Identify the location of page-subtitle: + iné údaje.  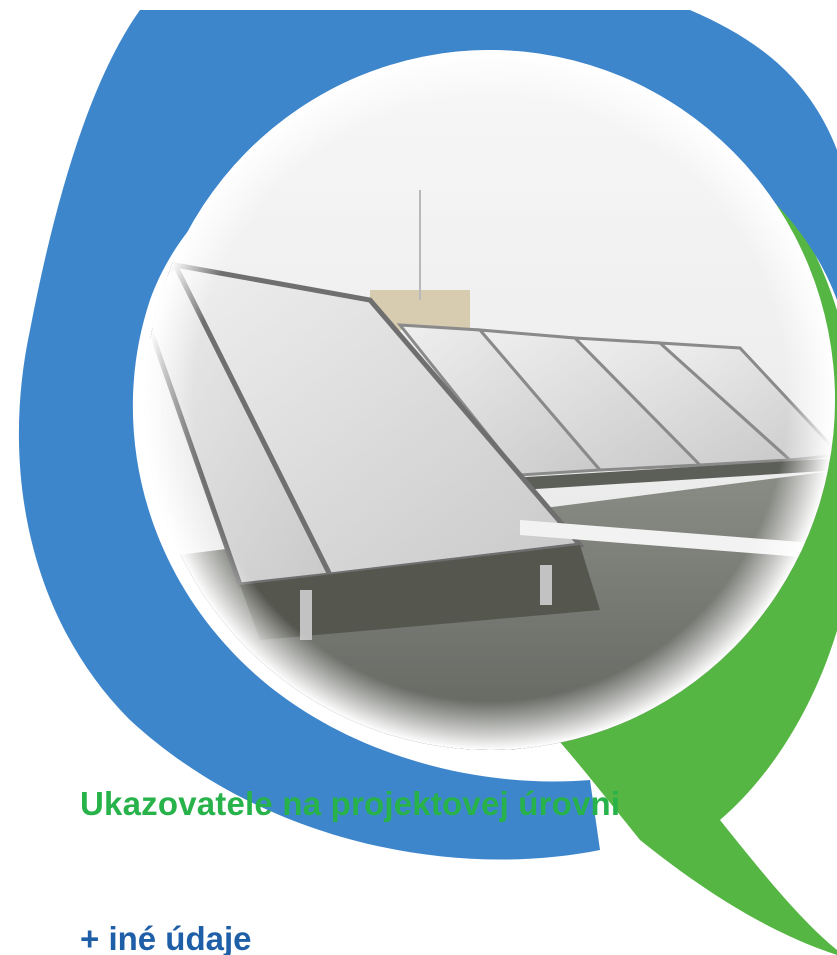
(166, 937).